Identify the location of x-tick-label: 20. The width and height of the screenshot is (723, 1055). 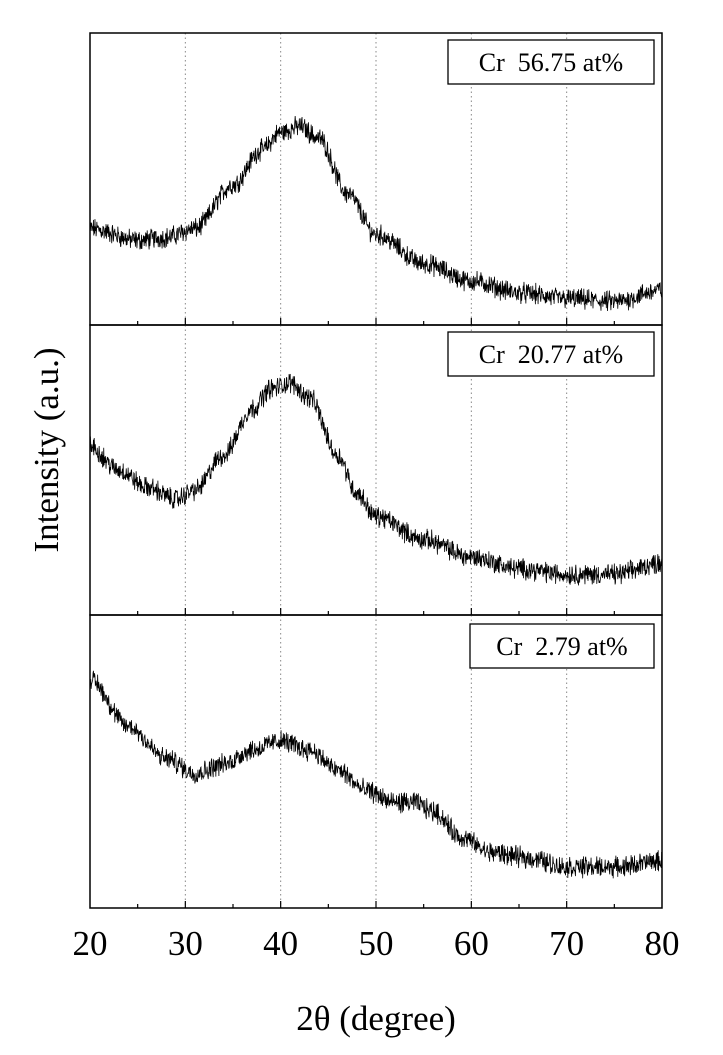
(90, 943).